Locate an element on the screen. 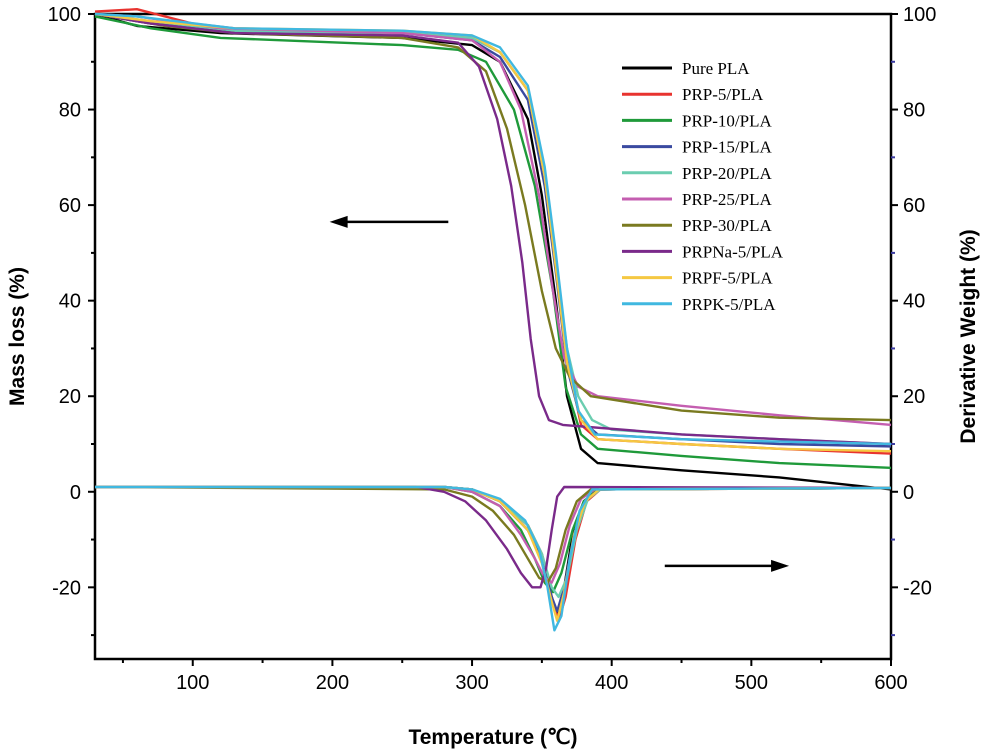  legend-label: PRP-10/PLA is located at coordinates (727, 120).